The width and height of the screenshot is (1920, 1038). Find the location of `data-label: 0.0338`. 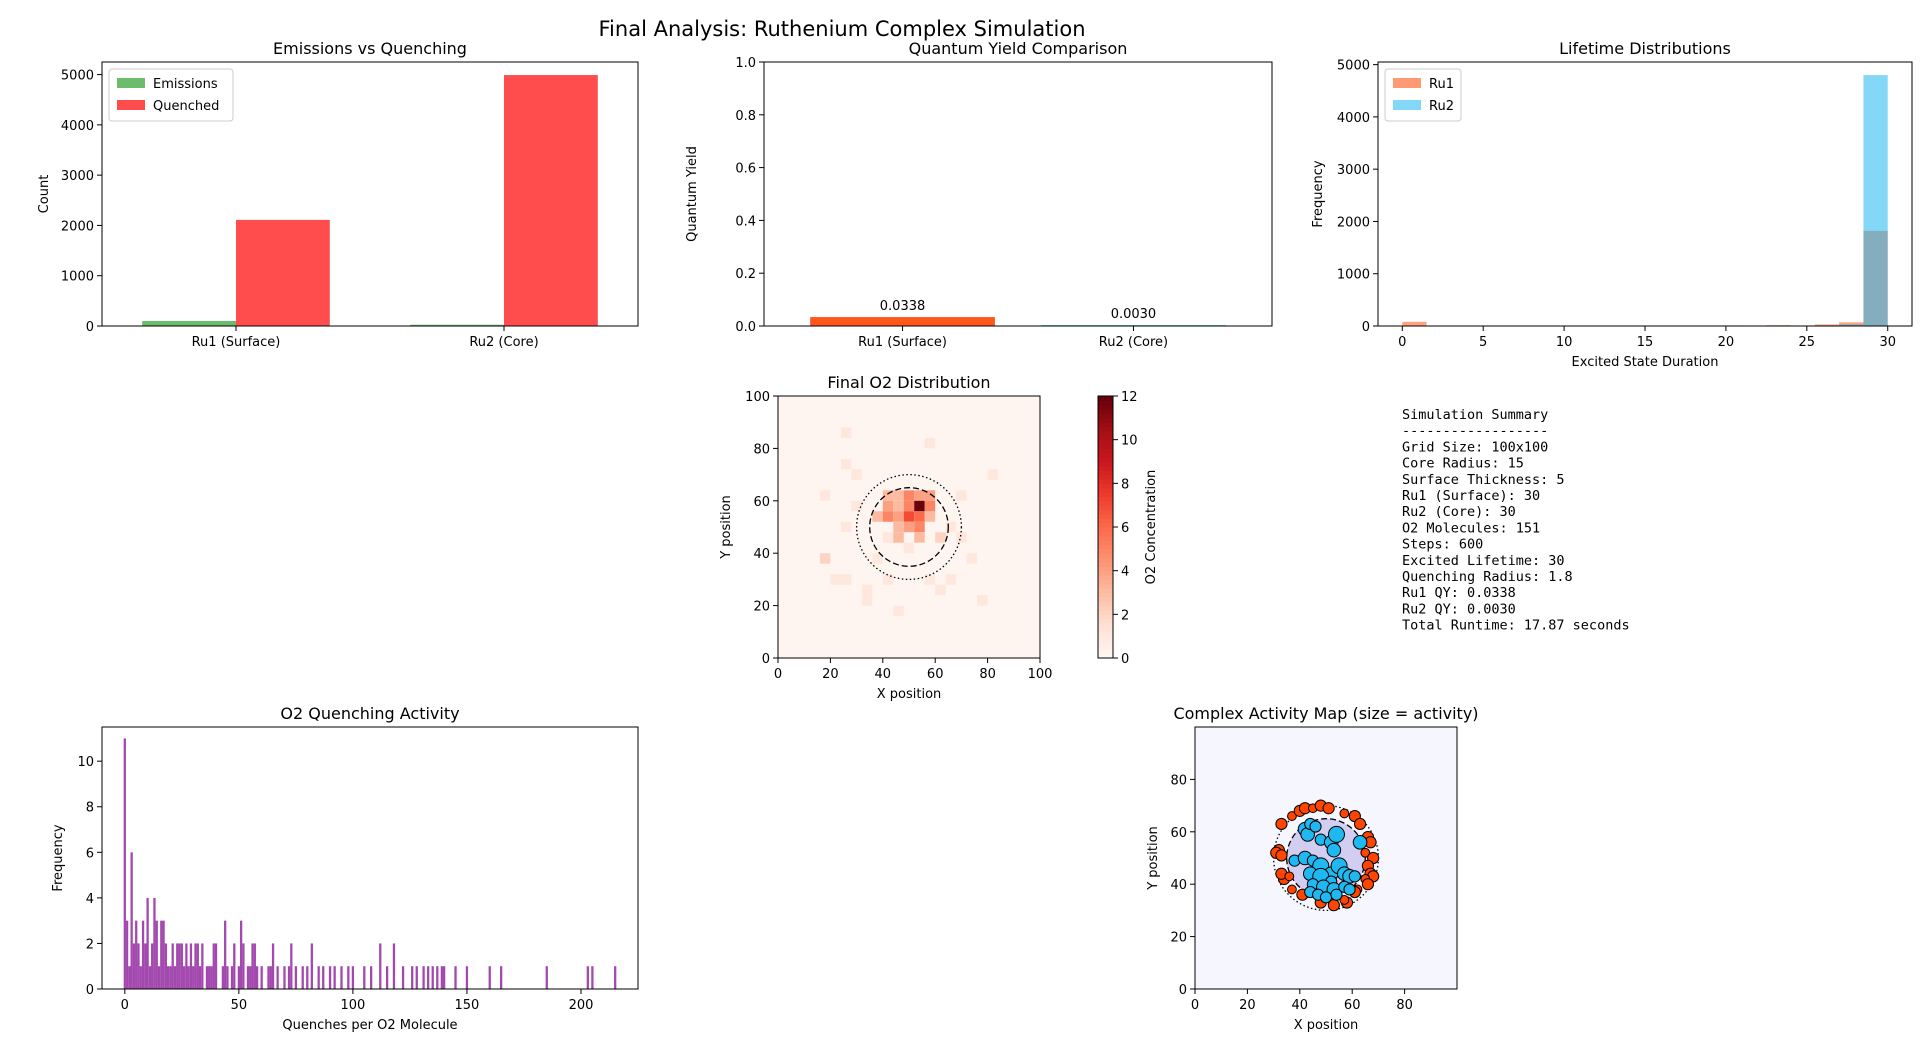

data-label: 0.0338 is located at coordinates (903, 306).